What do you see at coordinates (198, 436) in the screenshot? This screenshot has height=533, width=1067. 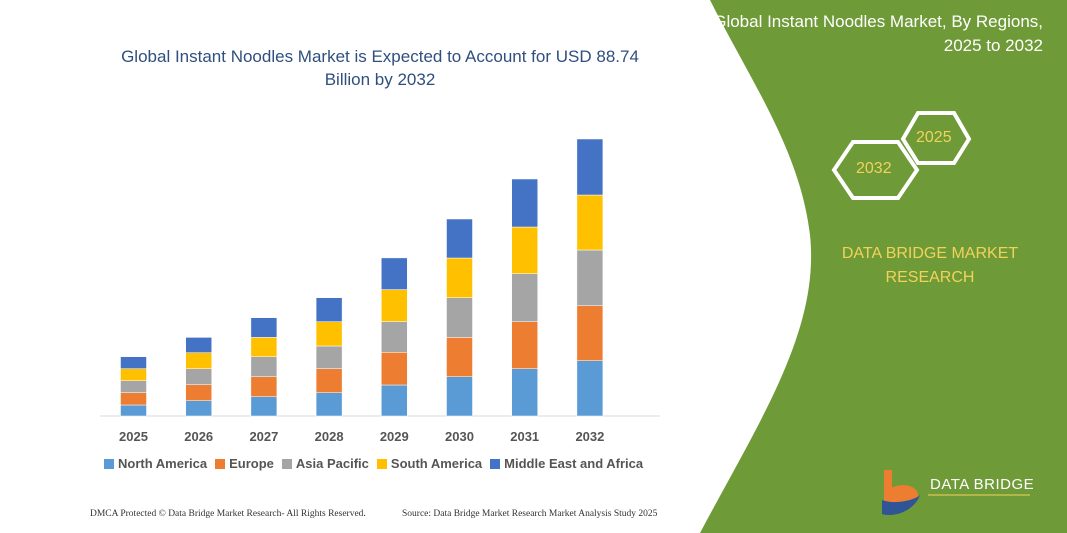 I see `x-tick-label: 2026` at bounding box center [198, 436].